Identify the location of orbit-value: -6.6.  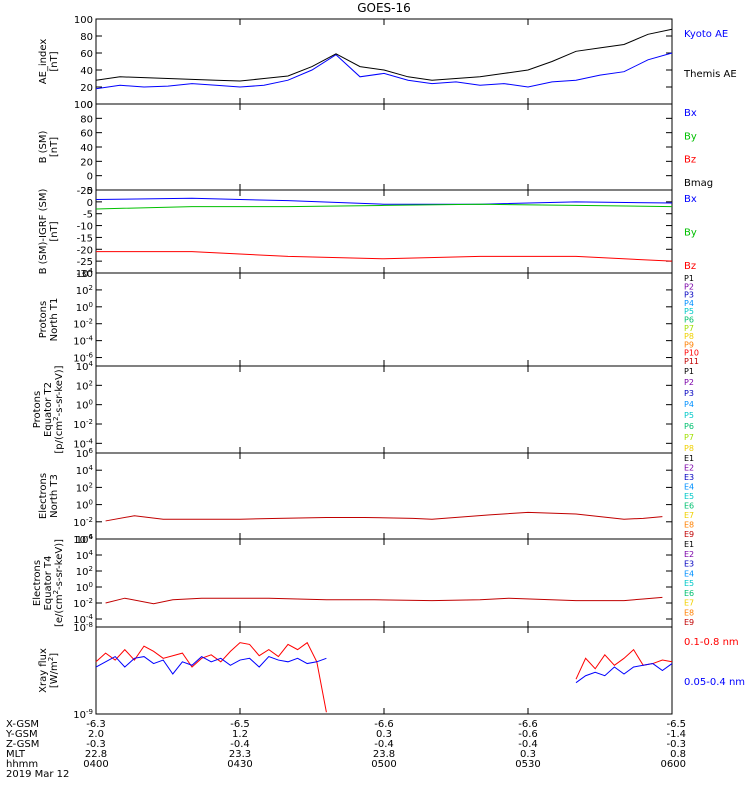
(528, 724).